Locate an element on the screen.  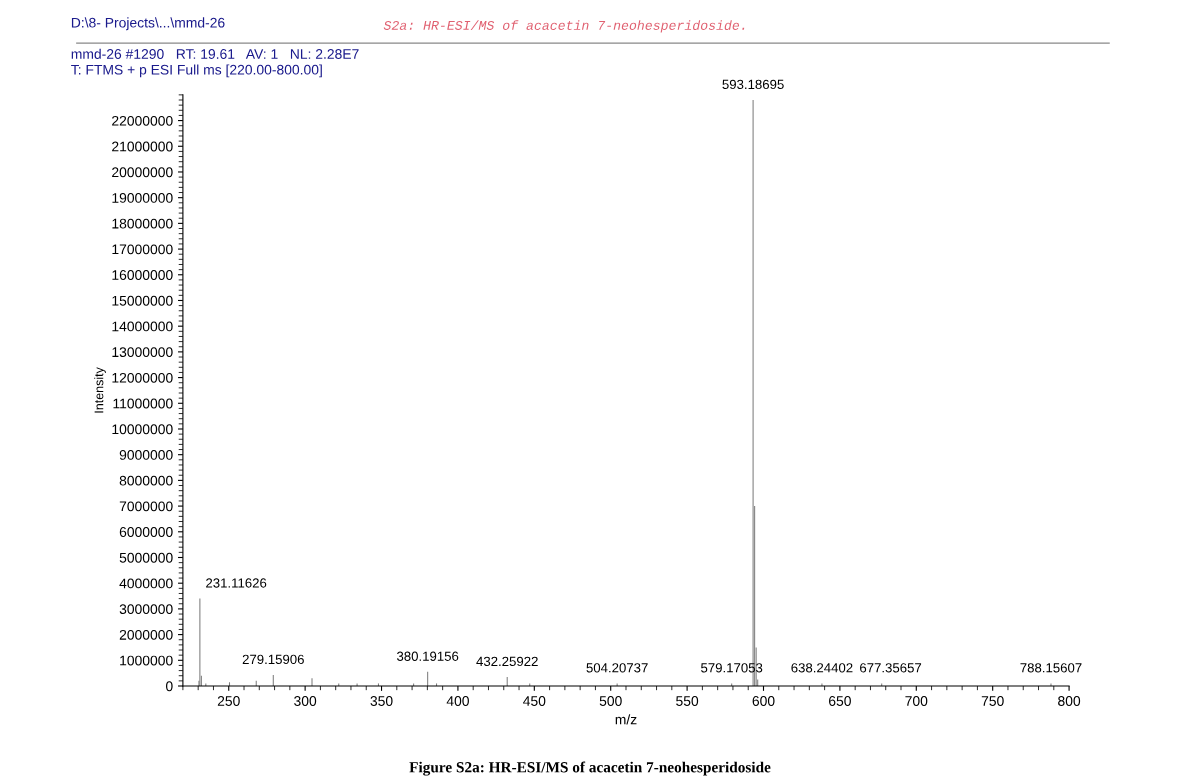
annotation: 579.17053 is located at coordinates (732, 668).